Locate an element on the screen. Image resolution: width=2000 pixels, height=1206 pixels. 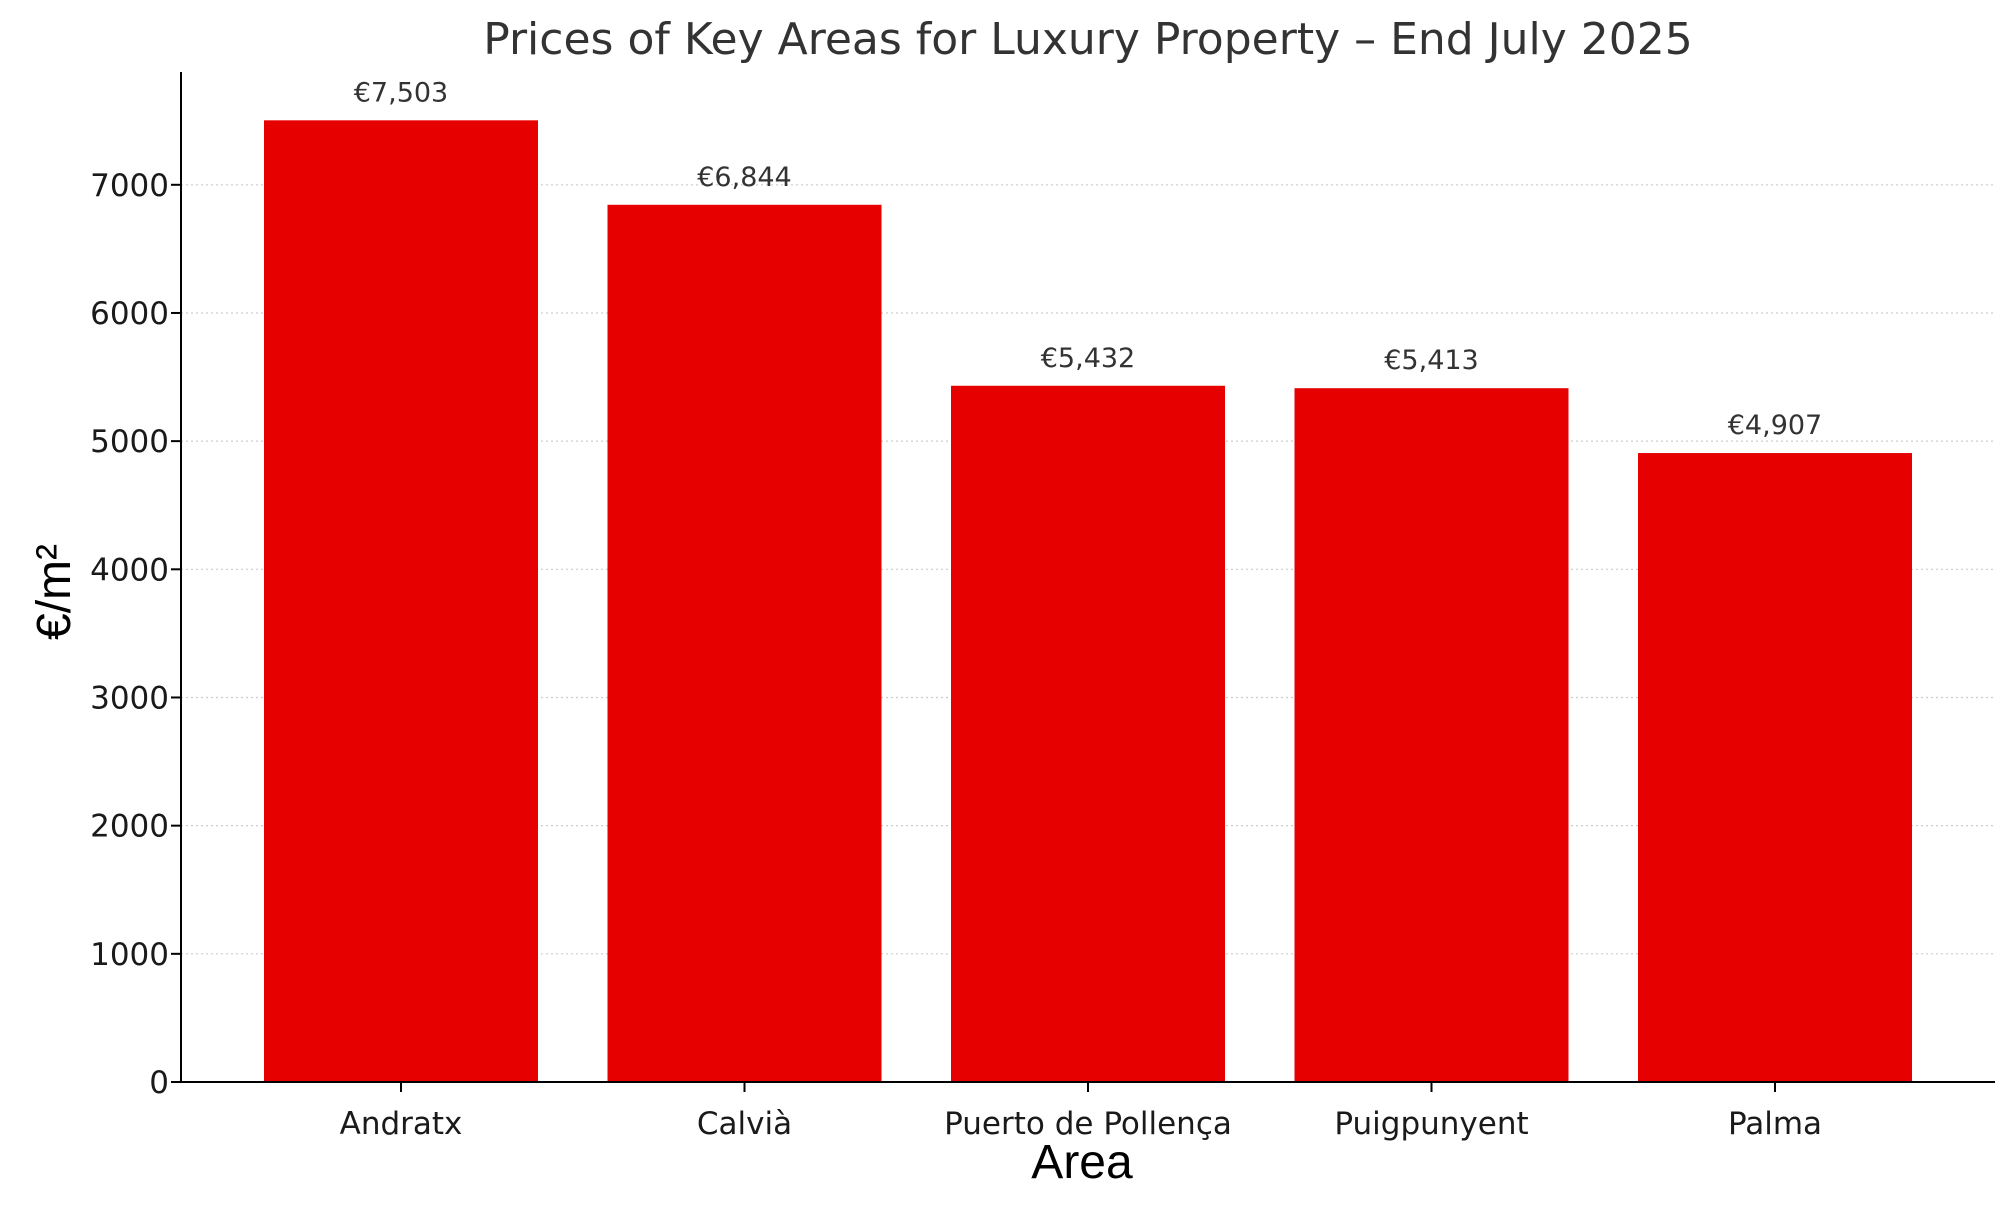
data-label-1: €6,844 is located at coordinates (744, 177).